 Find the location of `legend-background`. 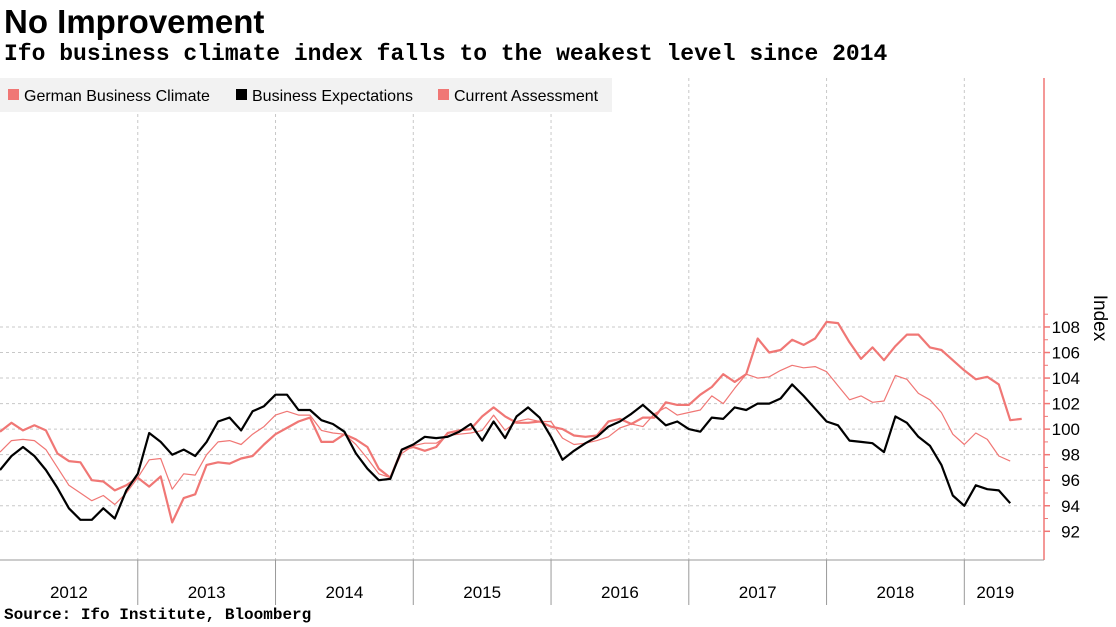

legend-background is located at coordinates (306, 95).